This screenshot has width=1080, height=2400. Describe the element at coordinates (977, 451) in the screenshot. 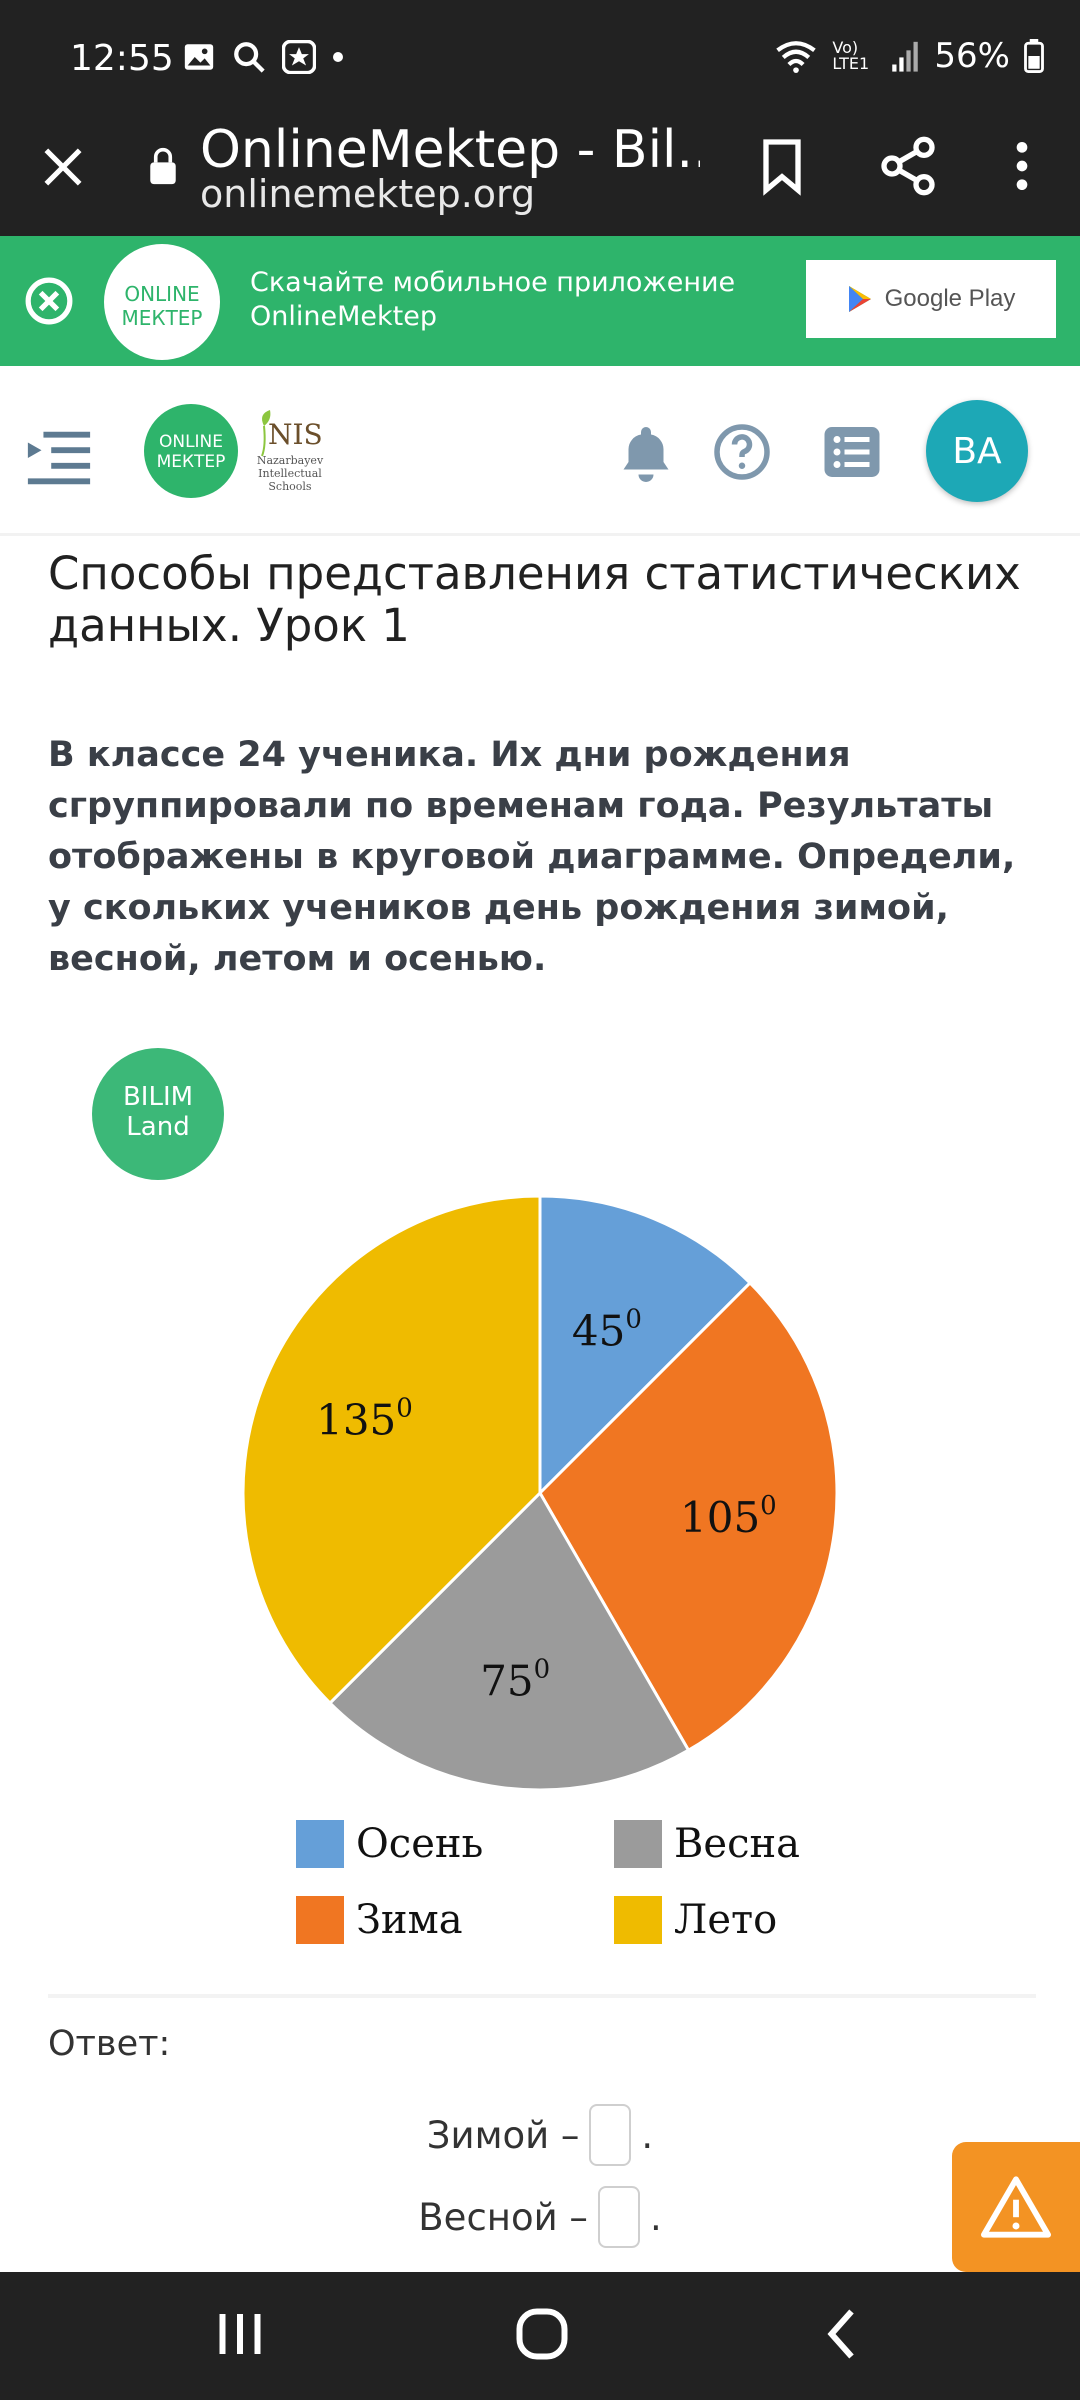

I see `user-avatar: BA` at that location.